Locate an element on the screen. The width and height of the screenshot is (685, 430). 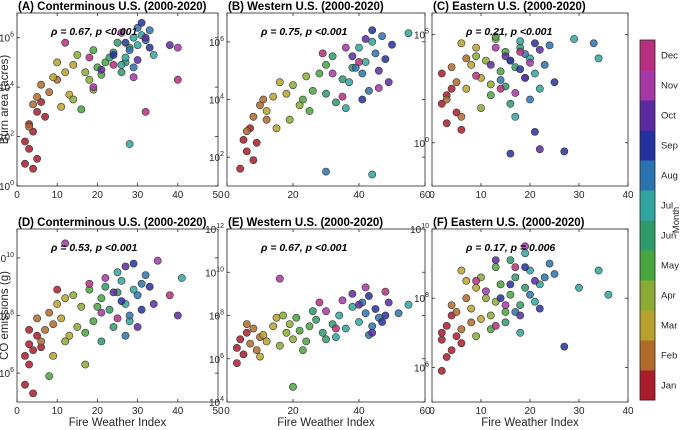
panel-title: (D) Conterminous U.S. (2000-2020) is located at coordinates (112, 223).